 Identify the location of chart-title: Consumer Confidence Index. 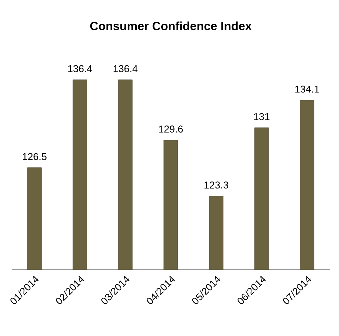
(171, 26).